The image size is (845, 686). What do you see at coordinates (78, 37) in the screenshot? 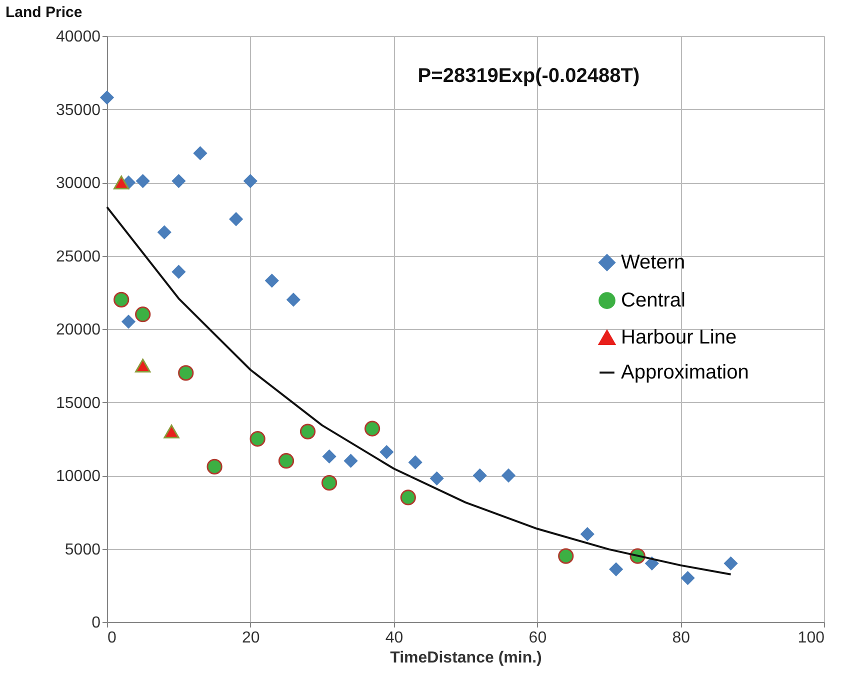
I see `y-tick-label: 40000` at bounding box center [78, 37].